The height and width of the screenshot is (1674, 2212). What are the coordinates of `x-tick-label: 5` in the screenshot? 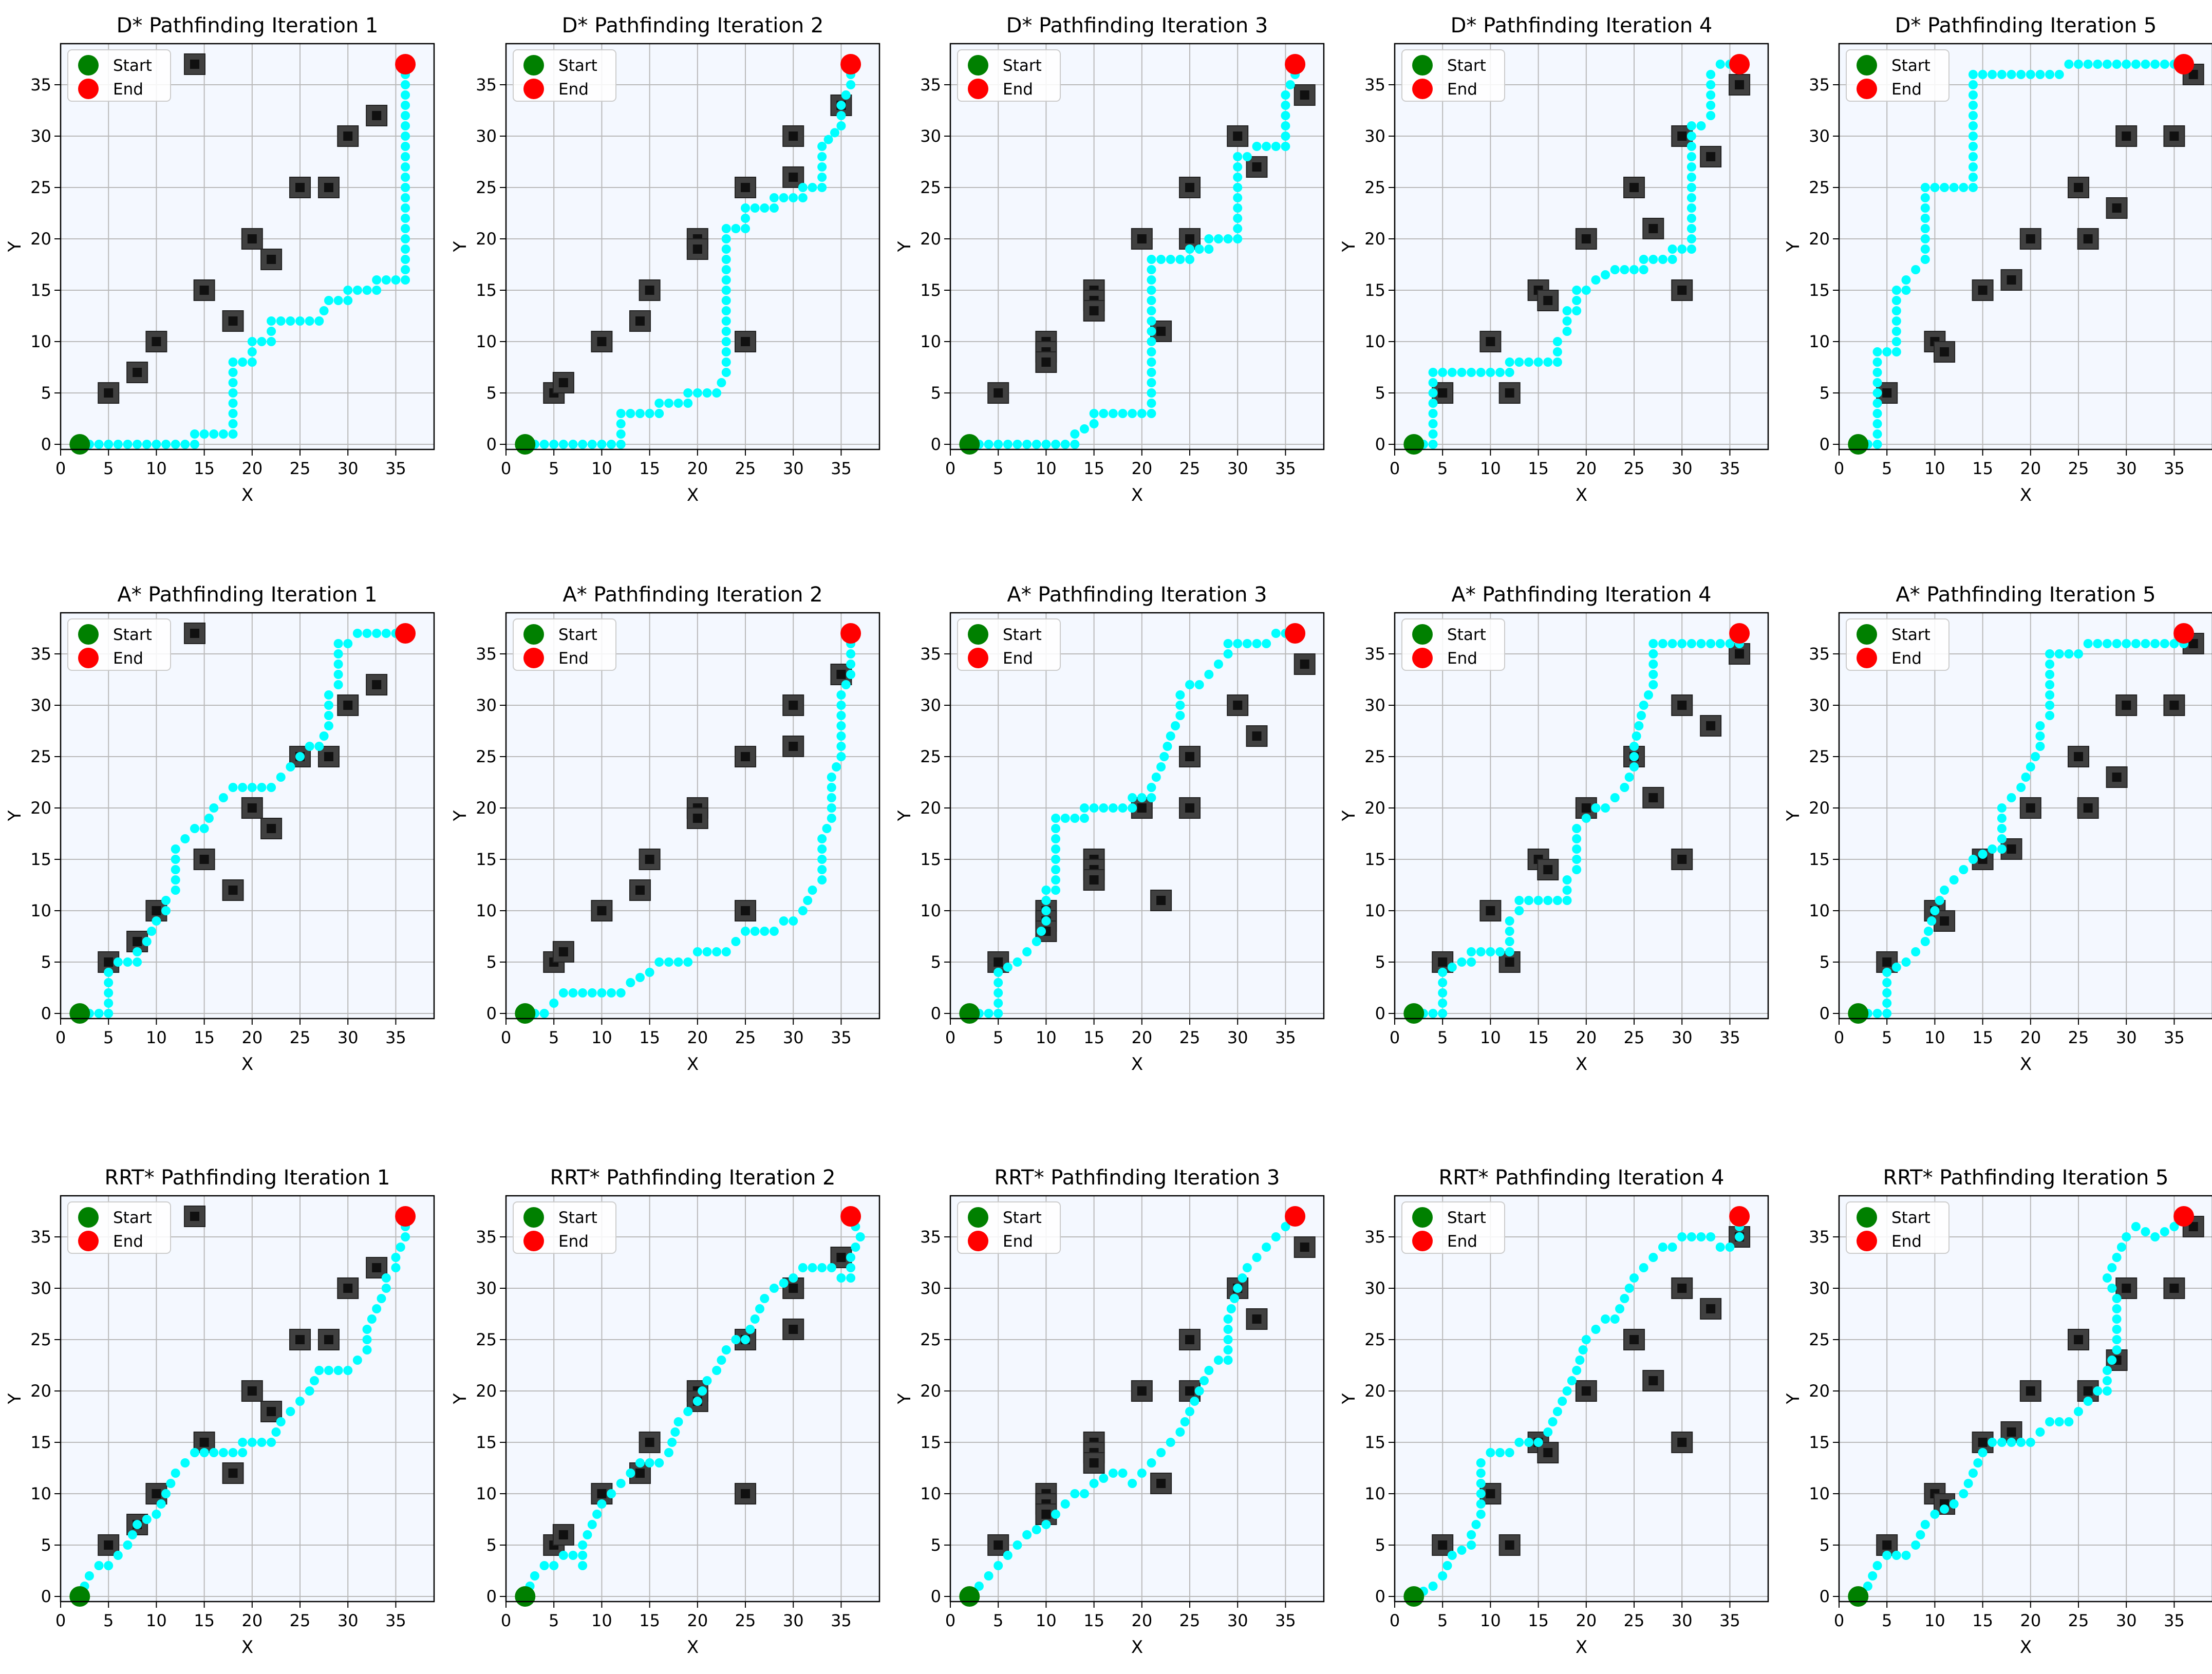 It's located at (1887, 469).